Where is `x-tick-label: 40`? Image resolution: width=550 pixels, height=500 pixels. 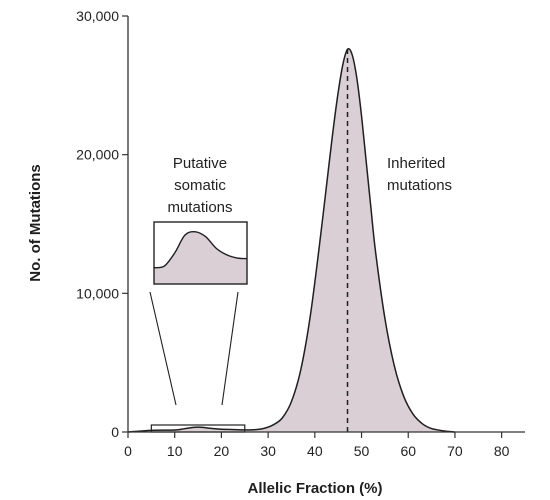
x-tick-label: 40 is located at coordinates (315, 451).